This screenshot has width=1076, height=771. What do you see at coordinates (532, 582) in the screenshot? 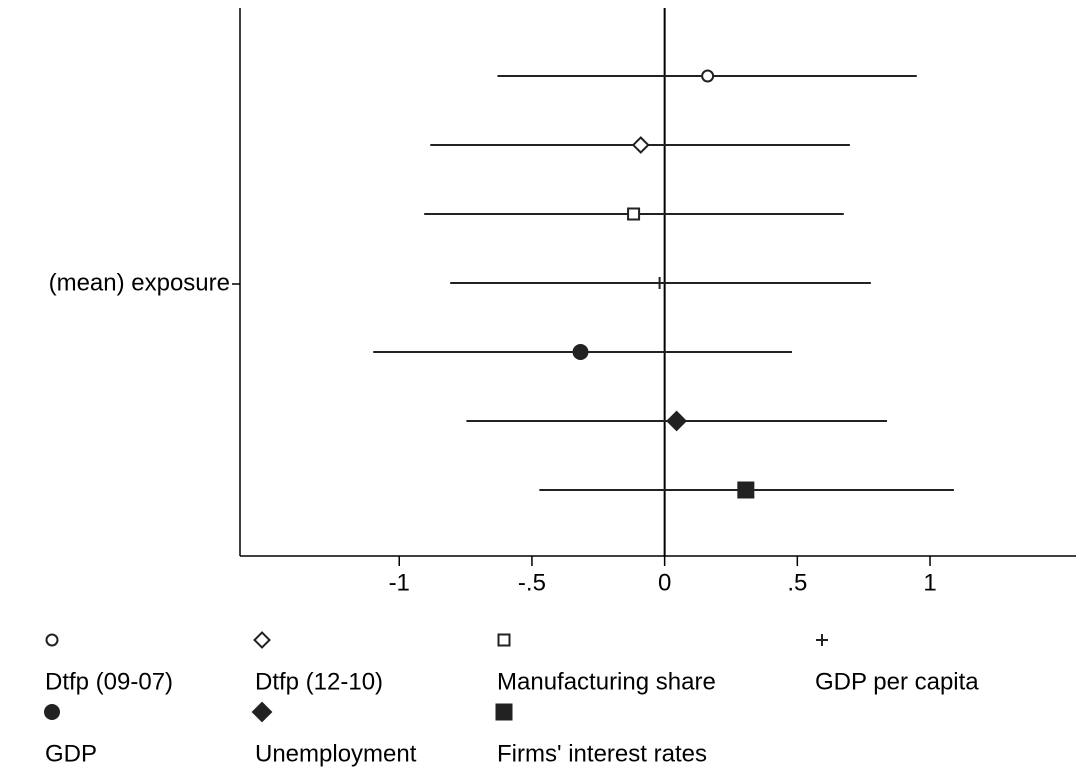
I see `x-tick-label: -.5` at bounding box center [532, 582].